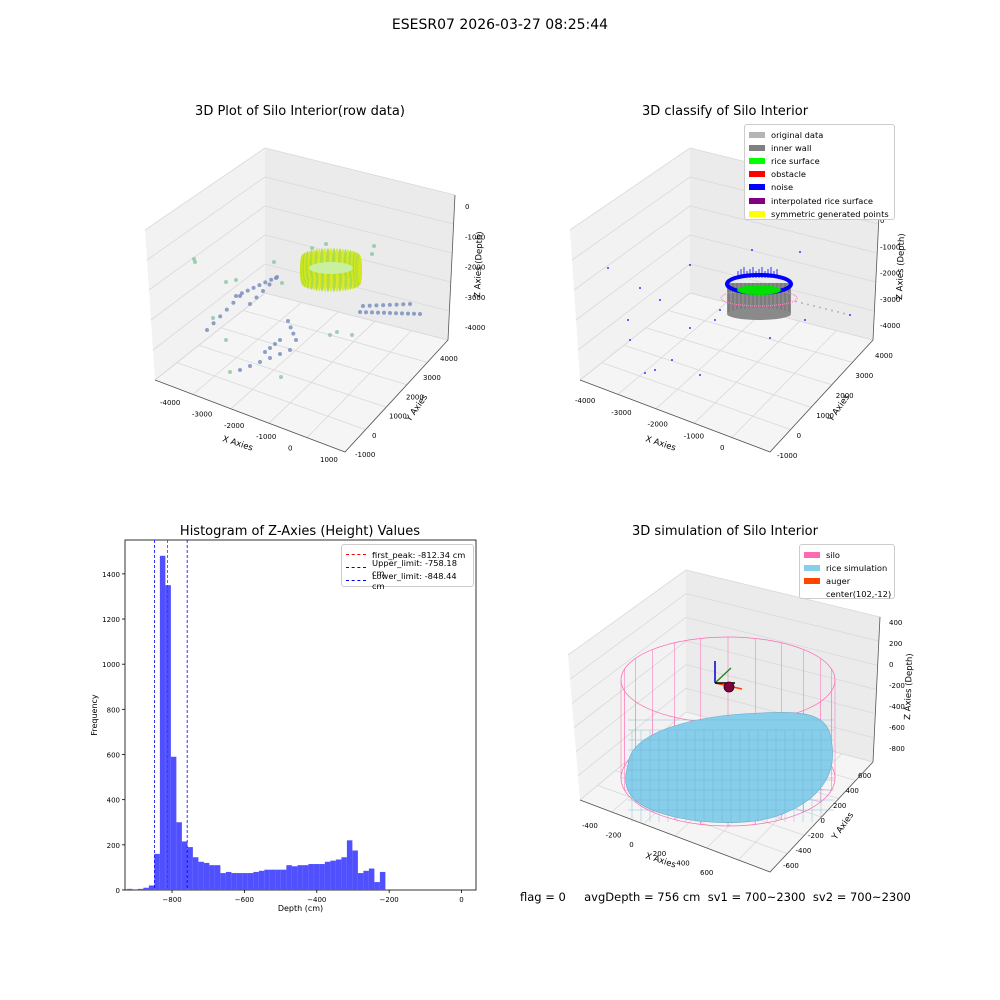 This screenshot has width=1000, height=1000. Describe the element at coordinates (895, 623) in the screenshot. I see `z-tick-label: 400` at that location.